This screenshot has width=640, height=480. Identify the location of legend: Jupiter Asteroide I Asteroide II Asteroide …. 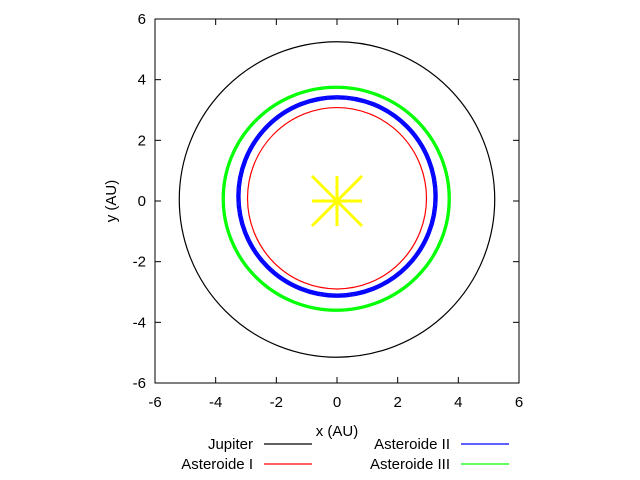
(345, 454).